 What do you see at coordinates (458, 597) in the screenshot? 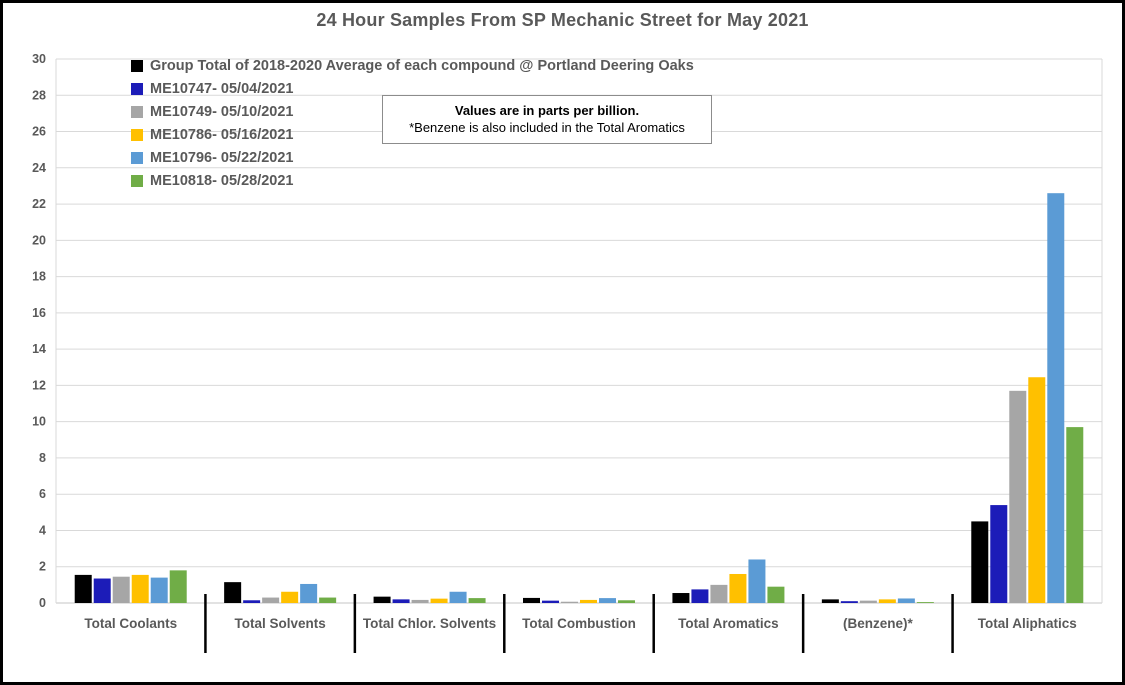
I see `bar-s4-c2` at bounding box center [458, 597].